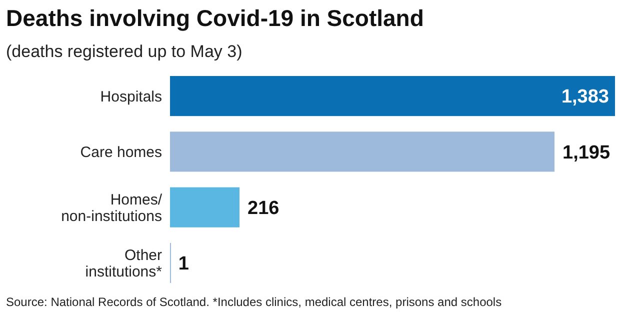 This screenshot has height=320, width=640. Describe the element at coordinates (131, 97) in the screenshot. I see `y-tick-label: Hospitals` at that location.